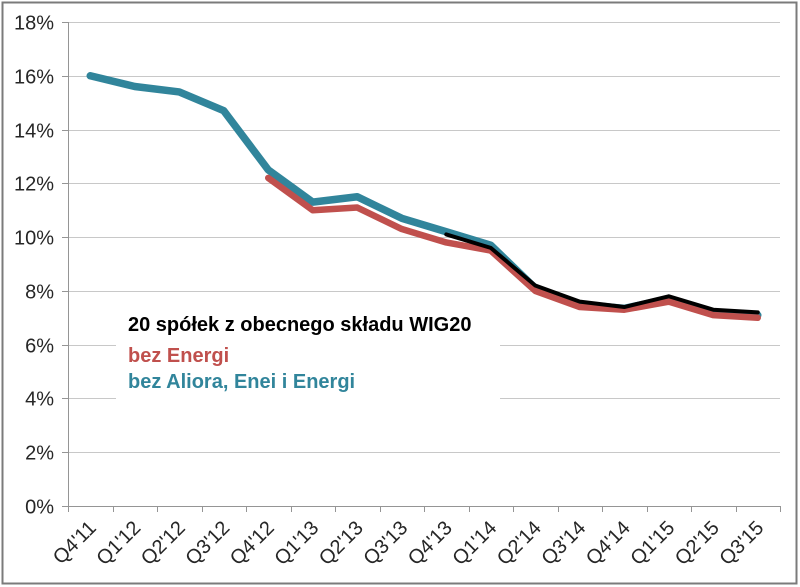  What do you see at coordinates (118, 543) in the screenshot?
I see `x-axis-label: Q1'12` at bounding box center [118, 543].